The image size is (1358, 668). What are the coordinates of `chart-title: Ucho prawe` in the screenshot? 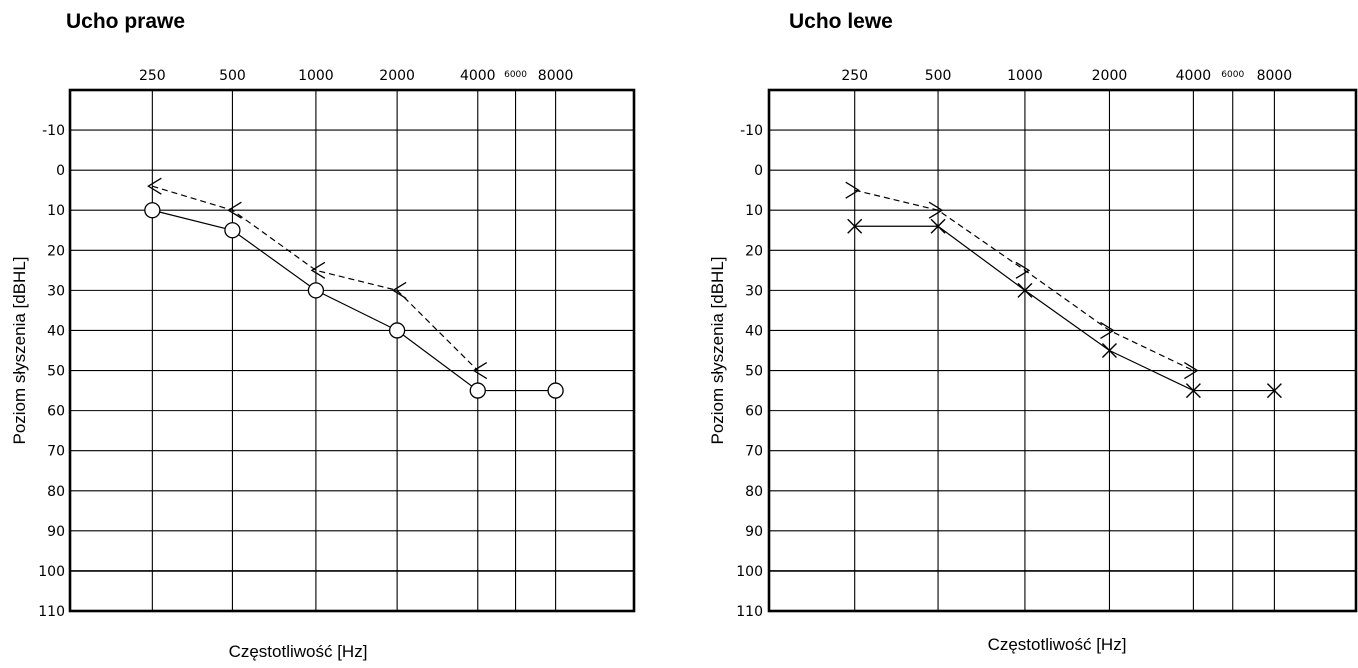 It's located at (126, 21).